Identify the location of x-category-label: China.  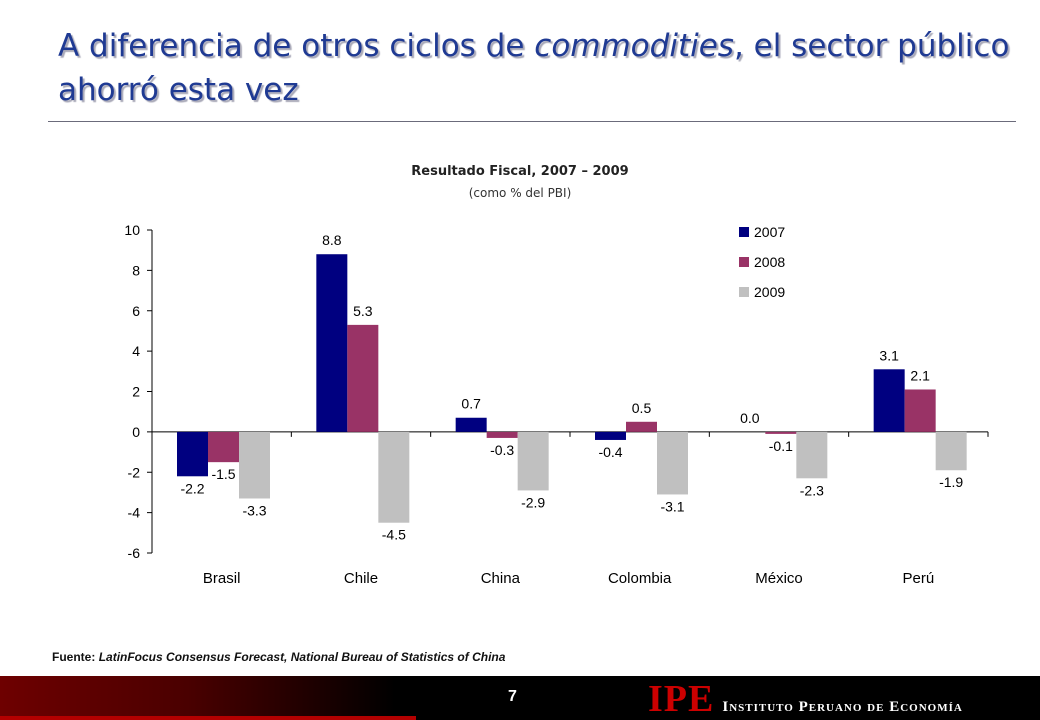
(501, 578).